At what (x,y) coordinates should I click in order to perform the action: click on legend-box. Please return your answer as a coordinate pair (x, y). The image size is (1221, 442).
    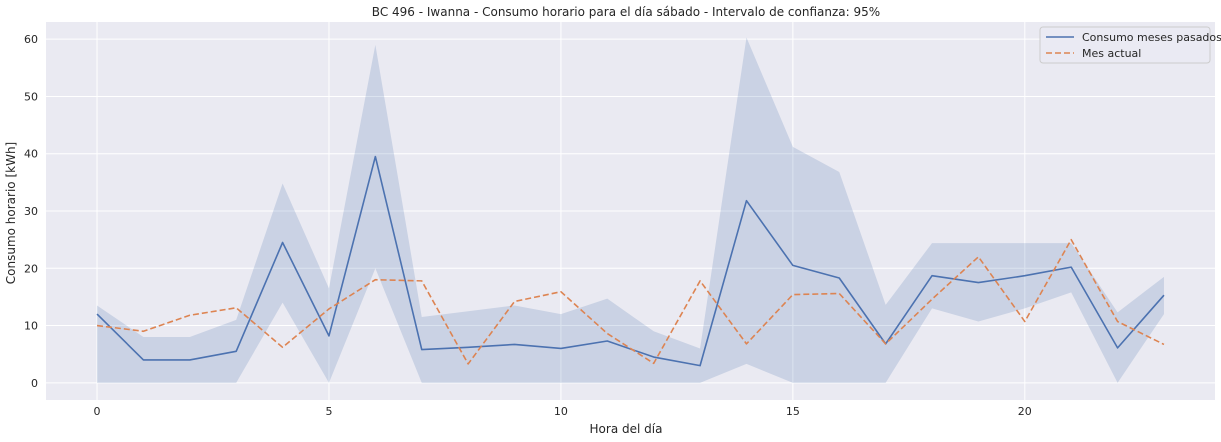
    Looking at the image, I should click on (1125, 45).